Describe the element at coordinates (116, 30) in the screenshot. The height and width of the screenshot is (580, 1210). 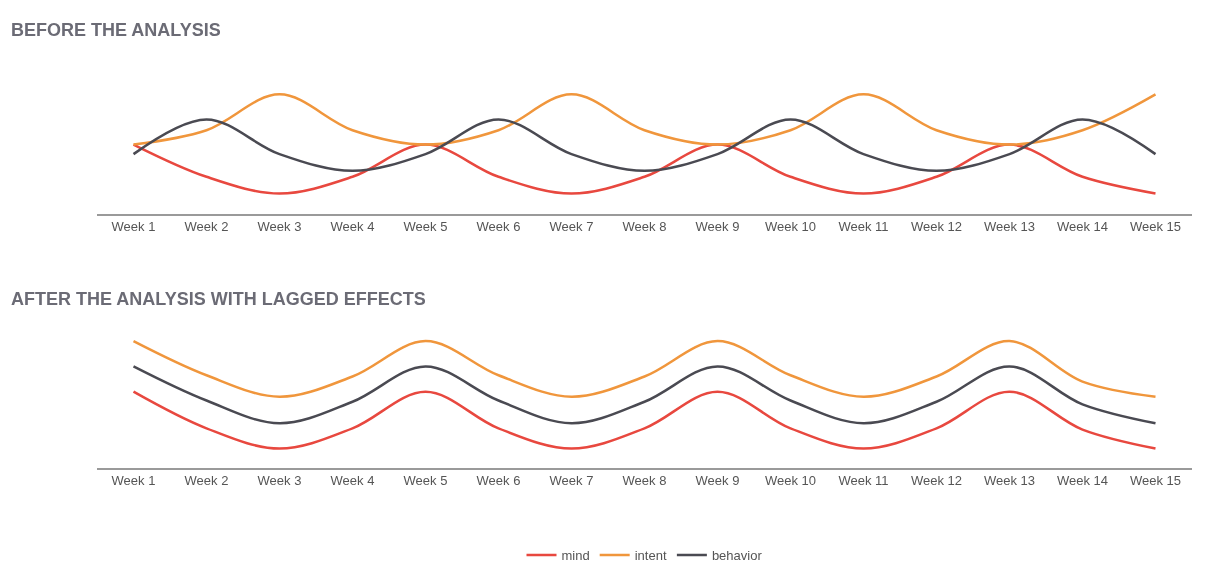
I see `chart-title: BEFORE THE ANALYSIS` at that location.